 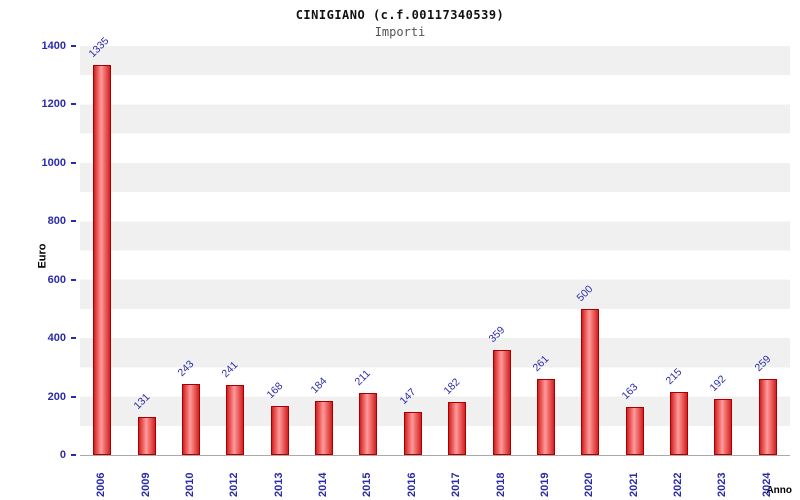 I want to click on bar-2018, so click(x=501, y=402).